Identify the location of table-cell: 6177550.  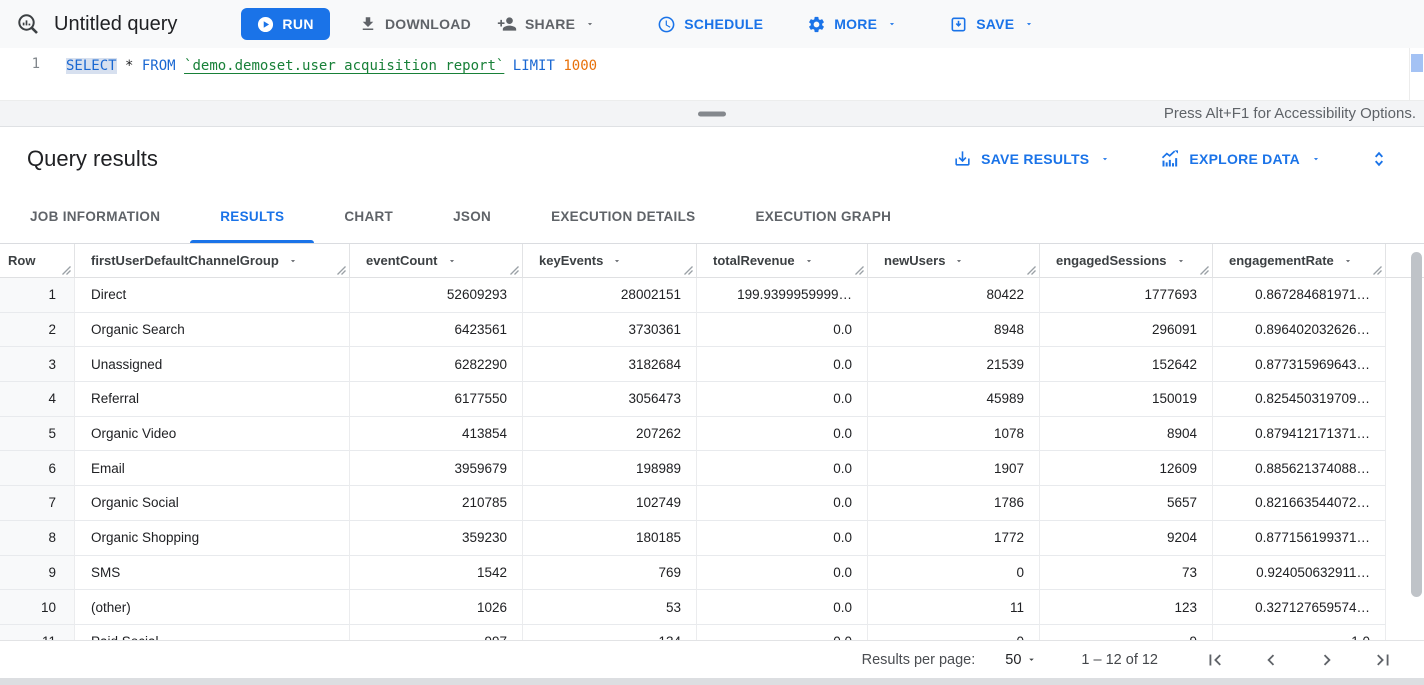
(436, 399).